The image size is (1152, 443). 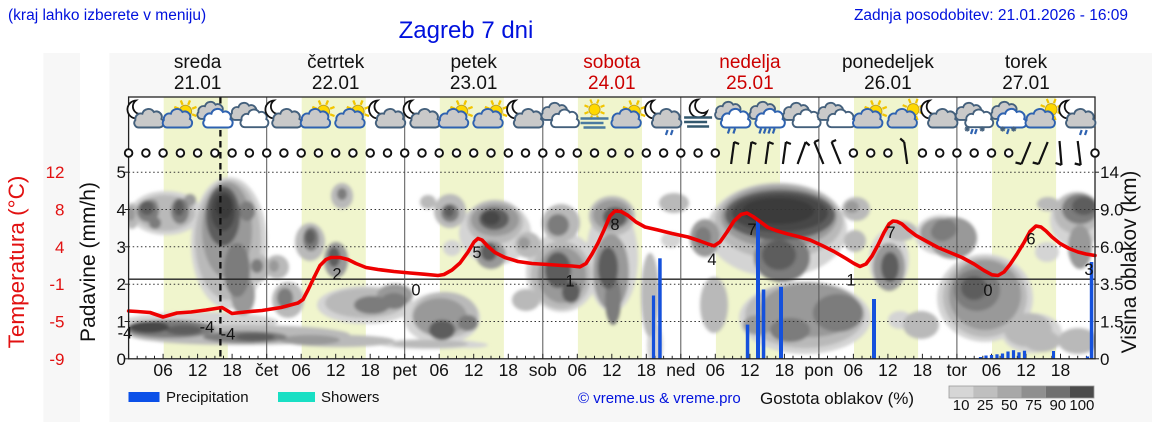 What do you see at coordinates (543, 370) in the screenshot?
I see `svg-text: sob` at bounding box center [543, 370].